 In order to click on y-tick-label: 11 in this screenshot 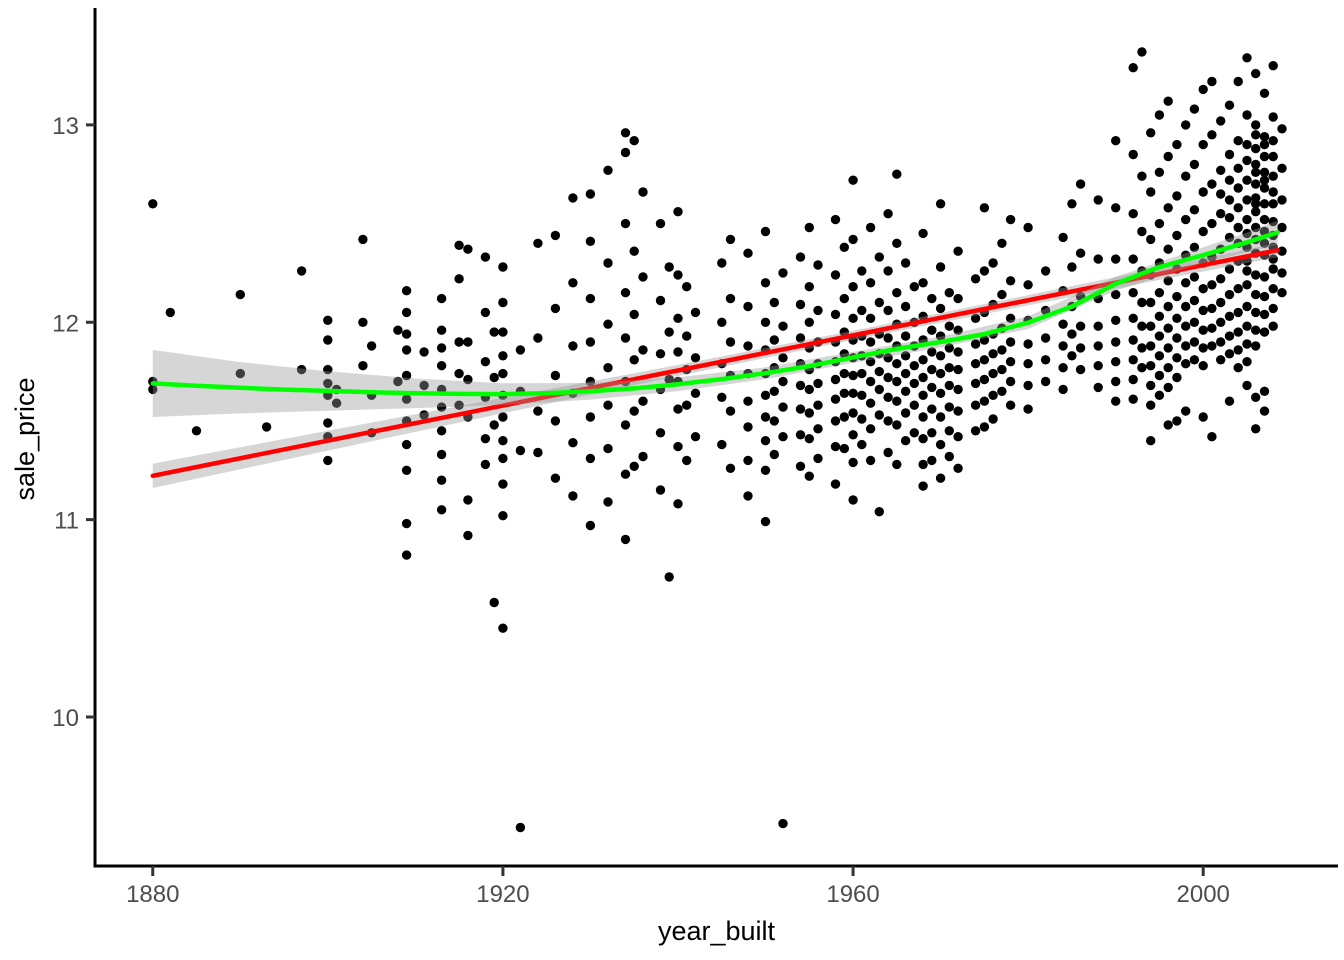, I will do `click(66, 521)`.